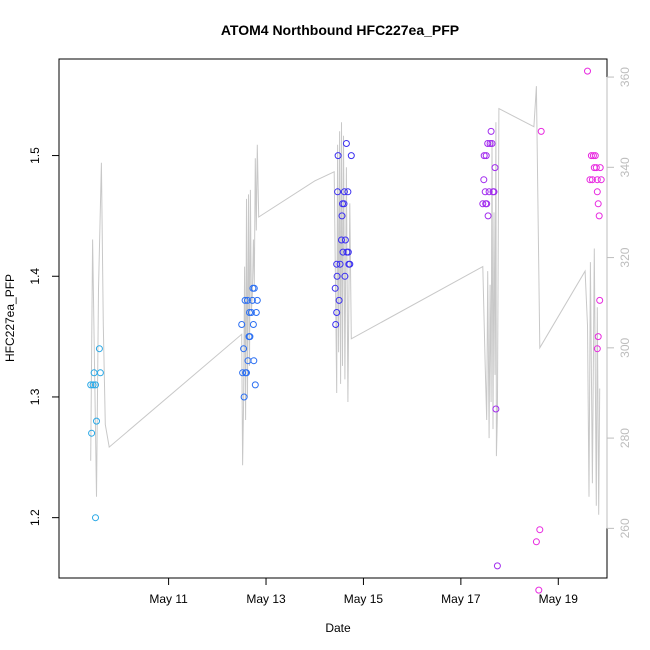 This screenshot has width=650, height=650. What do you see at coordinates (625, 77) in the screenshot?
I see `right-tick-label: 360` at bounding box center [625, 77].